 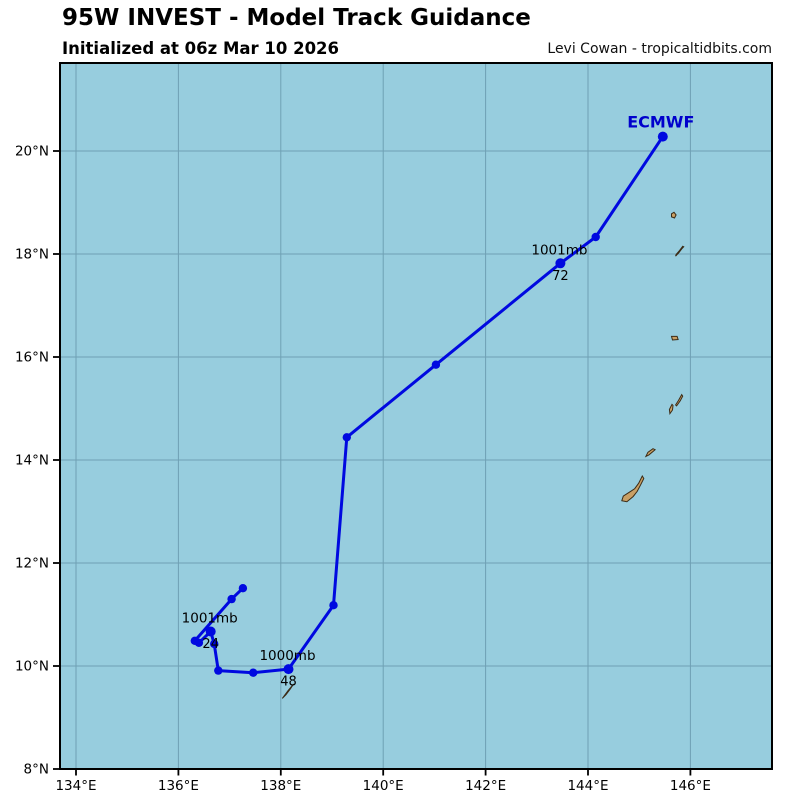 What do you see at coordinates (280, 786) in the screenshot?
I see `lon-tick-label-138: 138°E` at bounding box center [280, 786].